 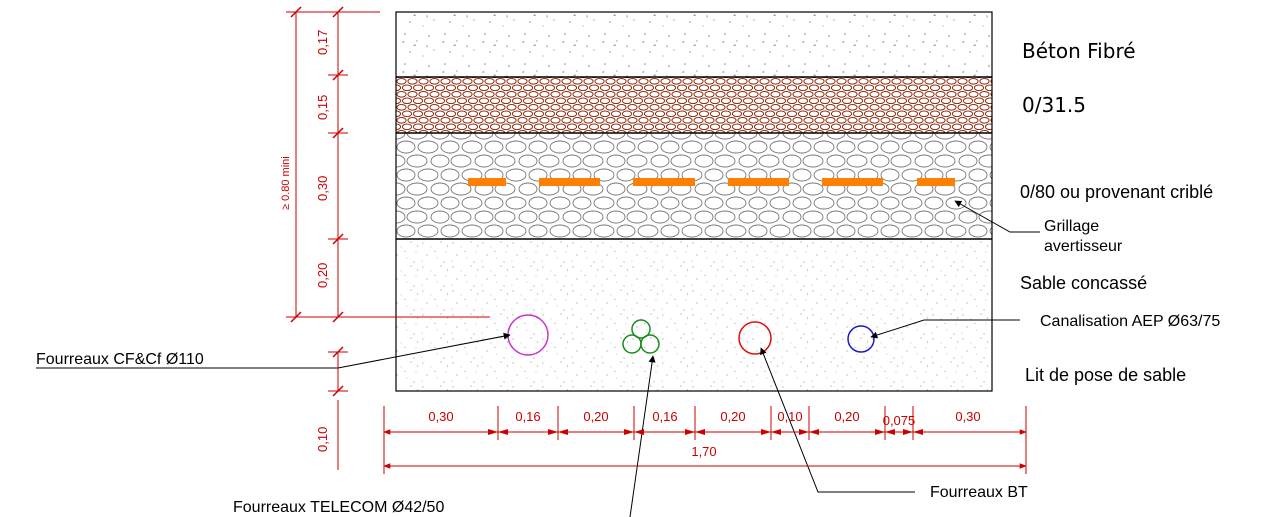 What do you see at coordinates (322, 439) in the screenshot?
I see `dim-0-10: 0,10` at bounding box center [322, 439].